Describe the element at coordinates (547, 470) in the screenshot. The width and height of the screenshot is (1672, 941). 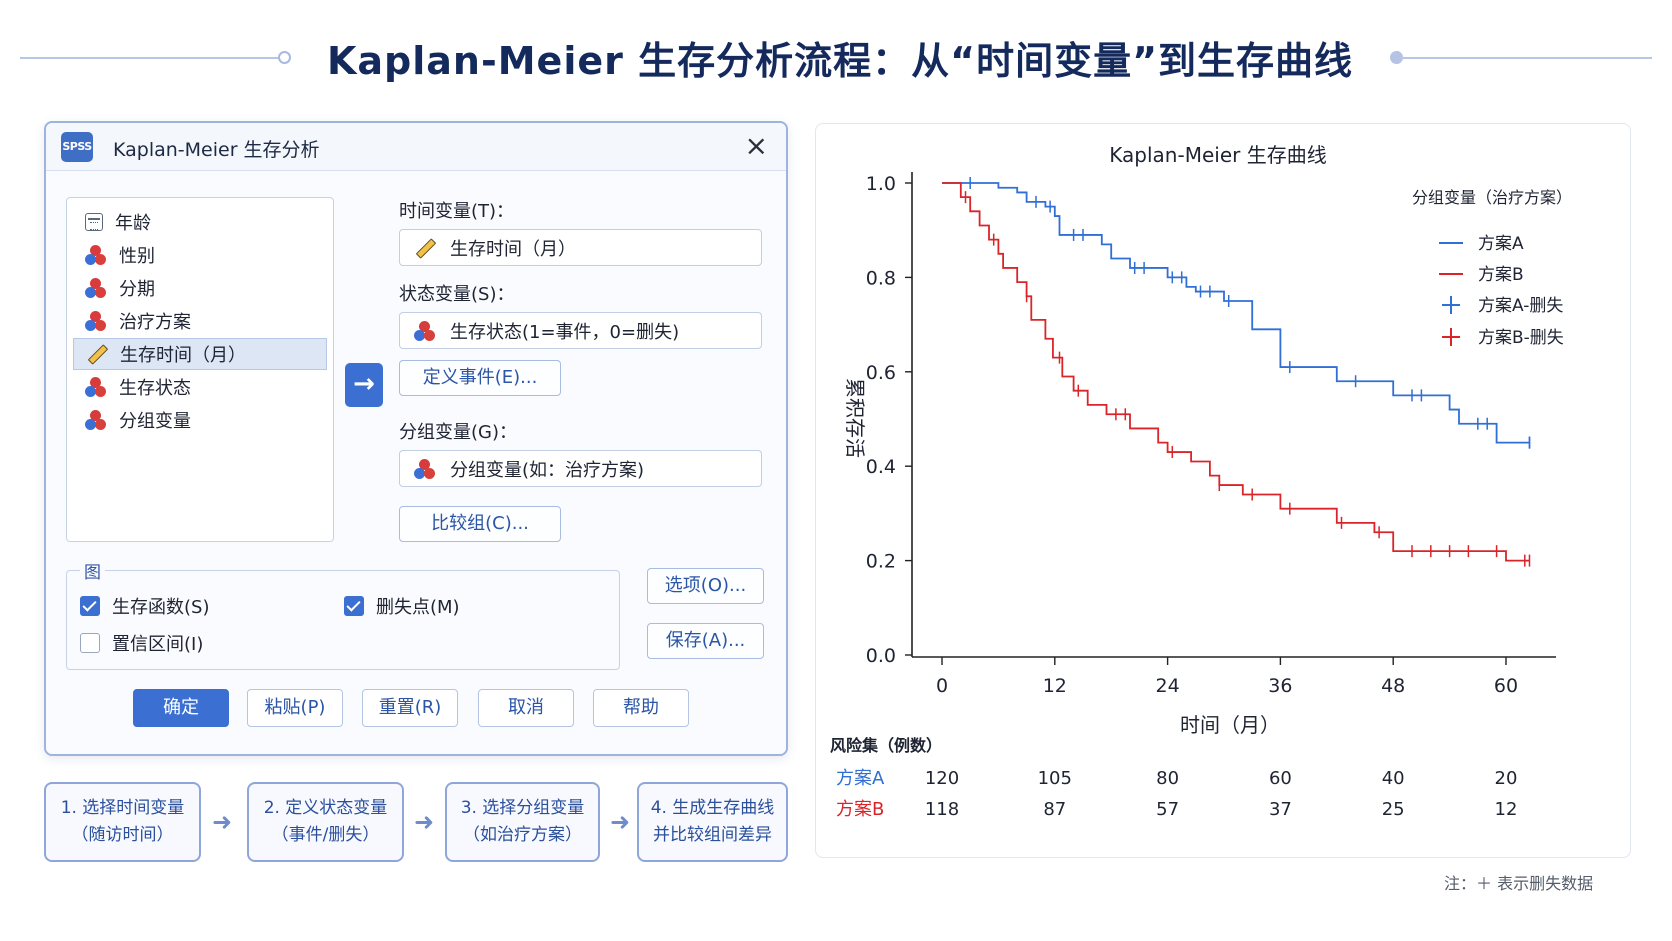
I see `group-variable-value: 分组变量(如：治疗方案)` at that location.